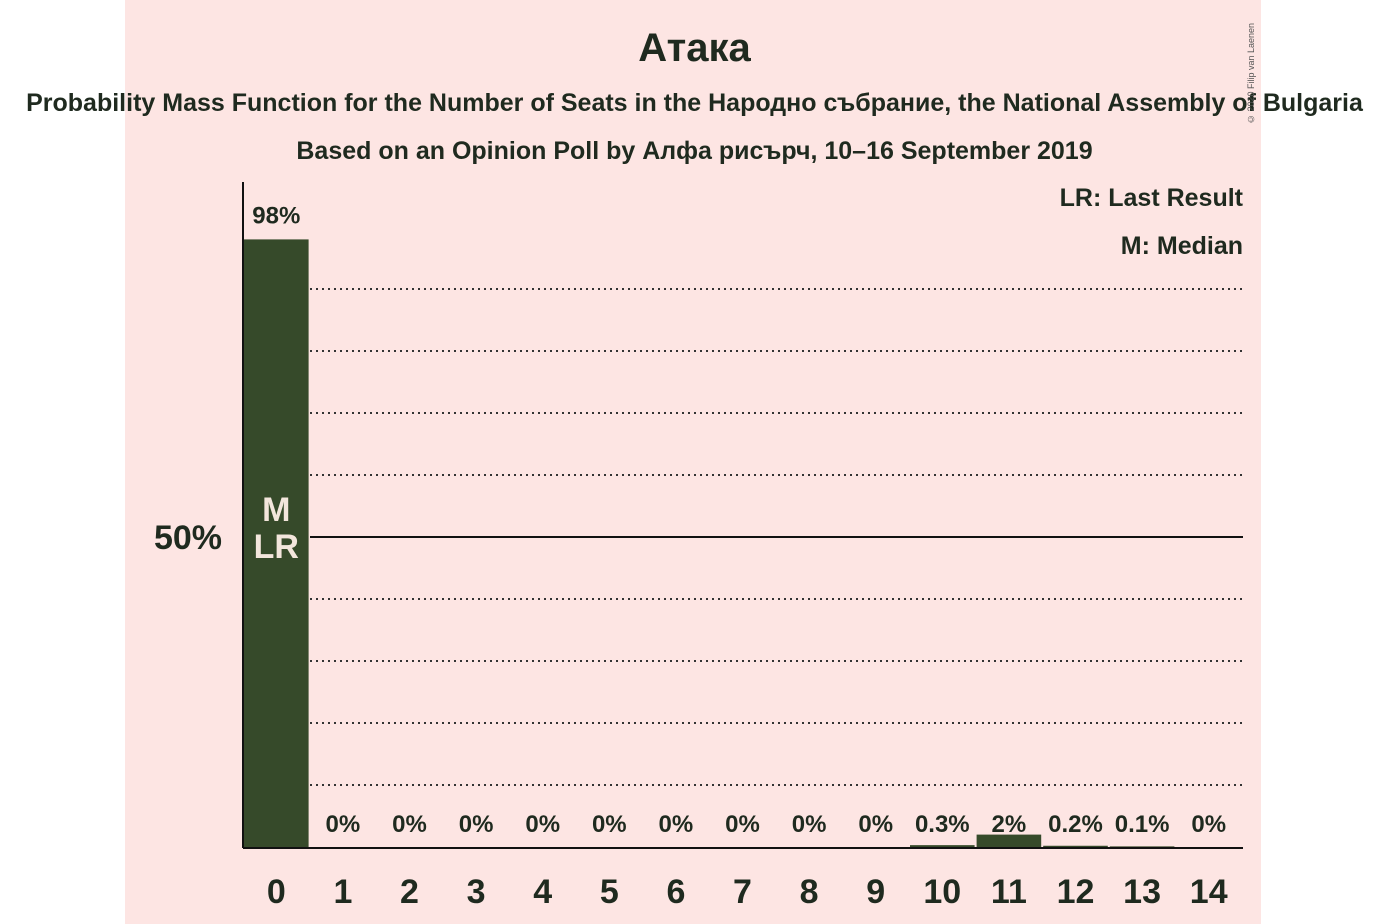 This screenshot has height=924, width=1389. I want to click on value-label-14: 0%, so click(1208, 824).